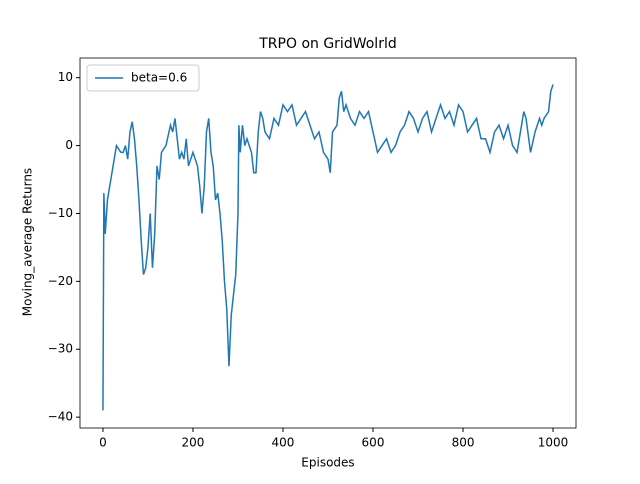 Image resolution: width=640 pixels, height=484 pixels. What do you see at coordinates (373, 443) in the screenshot?
I see `x-tick-label: 600` at bounding box center [373, 443].